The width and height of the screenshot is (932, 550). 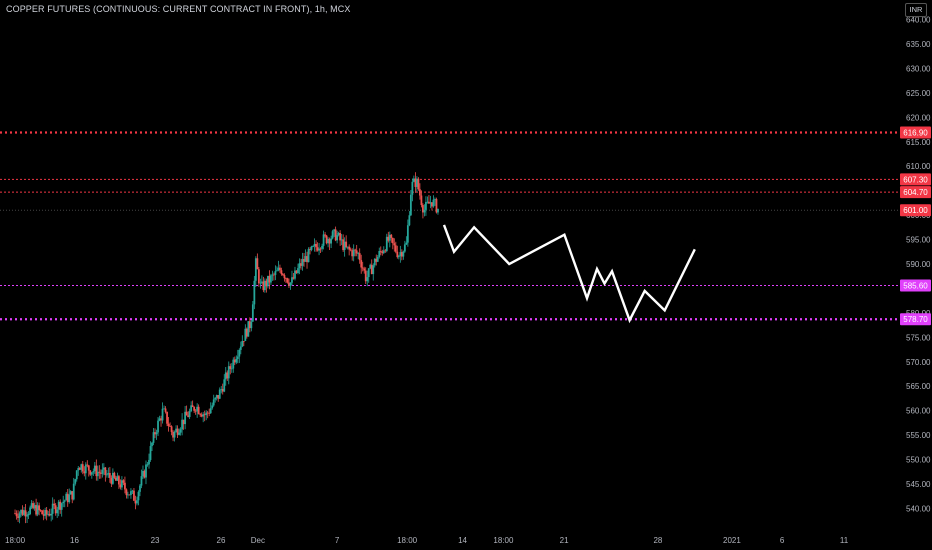 What do you see at coordinates (918, 460) in the screenshot?
I see `price-tick-label: 550.00` at bounding box center [918, 460].